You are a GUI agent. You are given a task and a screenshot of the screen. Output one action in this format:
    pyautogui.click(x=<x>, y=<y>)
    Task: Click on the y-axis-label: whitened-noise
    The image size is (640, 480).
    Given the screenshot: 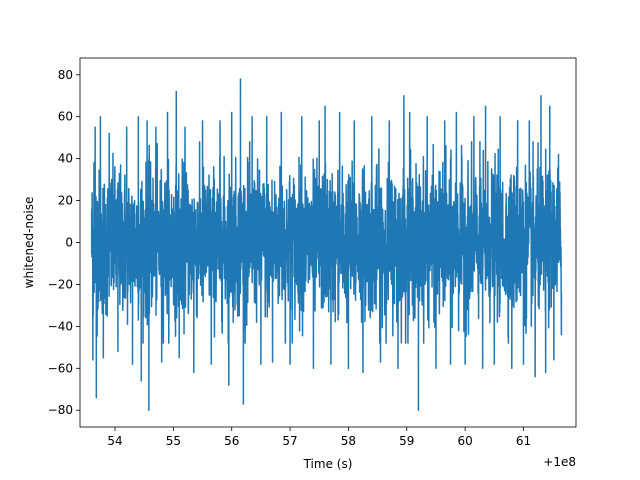 What is the action you would take?
    pyautogui.click(x=29, y=243)
    